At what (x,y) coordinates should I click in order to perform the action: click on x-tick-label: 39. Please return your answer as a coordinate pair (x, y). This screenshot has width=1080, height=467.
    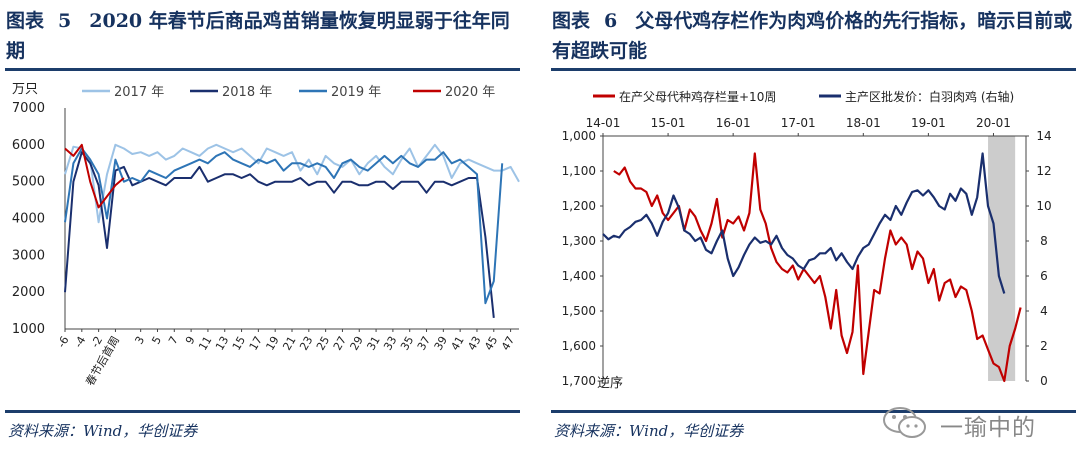
    Looking at the image, I should click on (441, 343).